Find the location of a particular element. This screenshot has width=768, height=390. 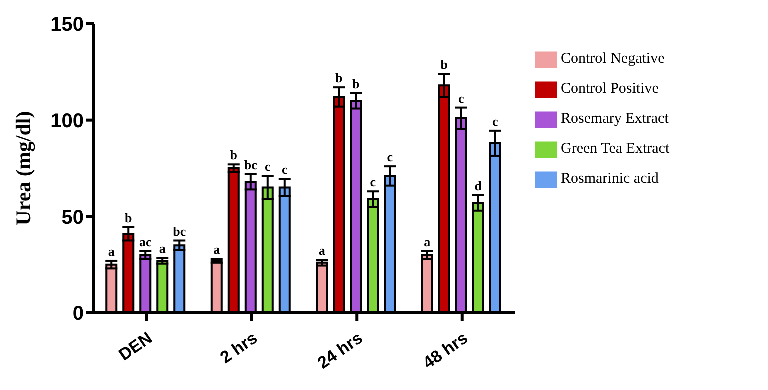

data-label: d is located at coordinates (478, 186).